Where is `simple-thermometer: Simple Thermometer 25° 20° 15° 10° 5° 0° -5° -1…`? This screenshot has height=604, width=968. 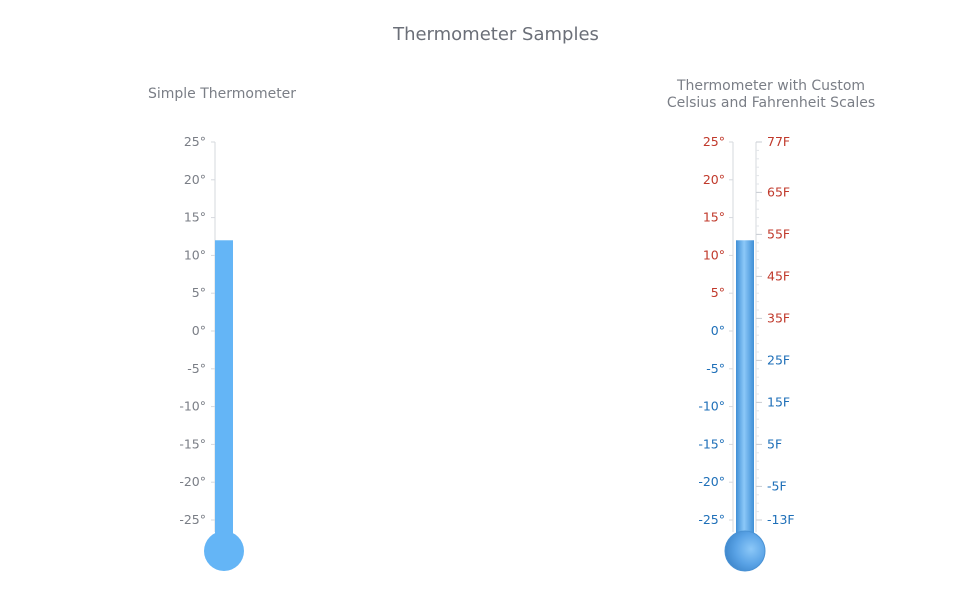
simple-thermometer: Simple Thermometer 25° 20° 15° 10° 5° 0° -5° -1… is located at coordinates (222, 328).